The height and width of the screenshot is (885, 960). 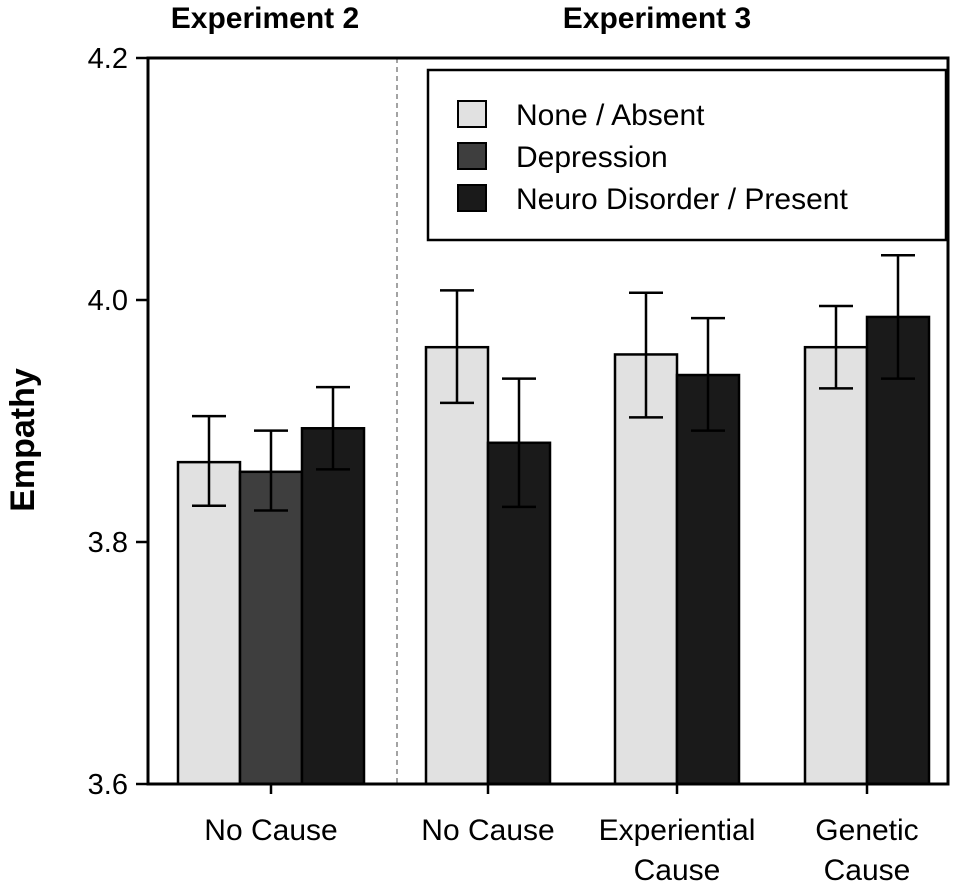 What do you see at coordinates (457, 347) in the screenshot?
I see `errorbar-experiment-3-no-cause-none-absent` at bounding box center [457, 347].